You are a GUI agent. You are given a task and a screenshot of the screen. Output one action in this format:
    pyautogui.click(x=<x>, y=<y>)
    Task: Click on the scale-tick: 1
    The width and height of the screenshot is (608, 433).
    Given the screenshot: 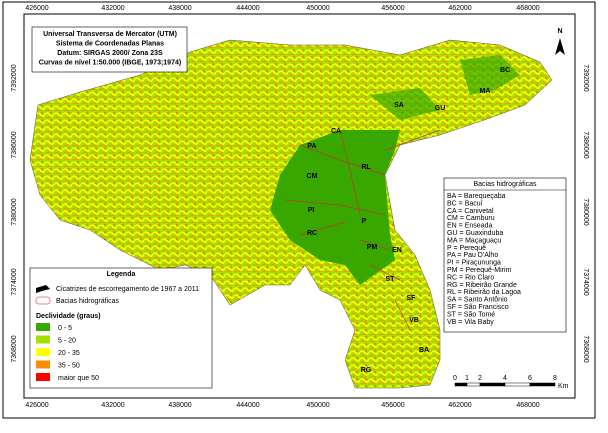 What is the action you would take?
    pyautogui.click(x=467, y=378)
    